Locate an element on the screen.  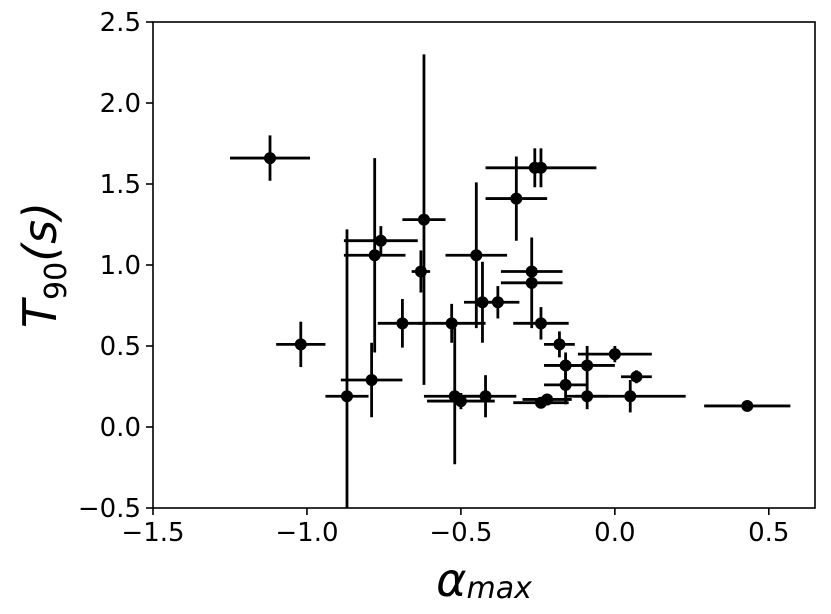
x-tick-label: 0.5 is located at coordinates (768, 533).